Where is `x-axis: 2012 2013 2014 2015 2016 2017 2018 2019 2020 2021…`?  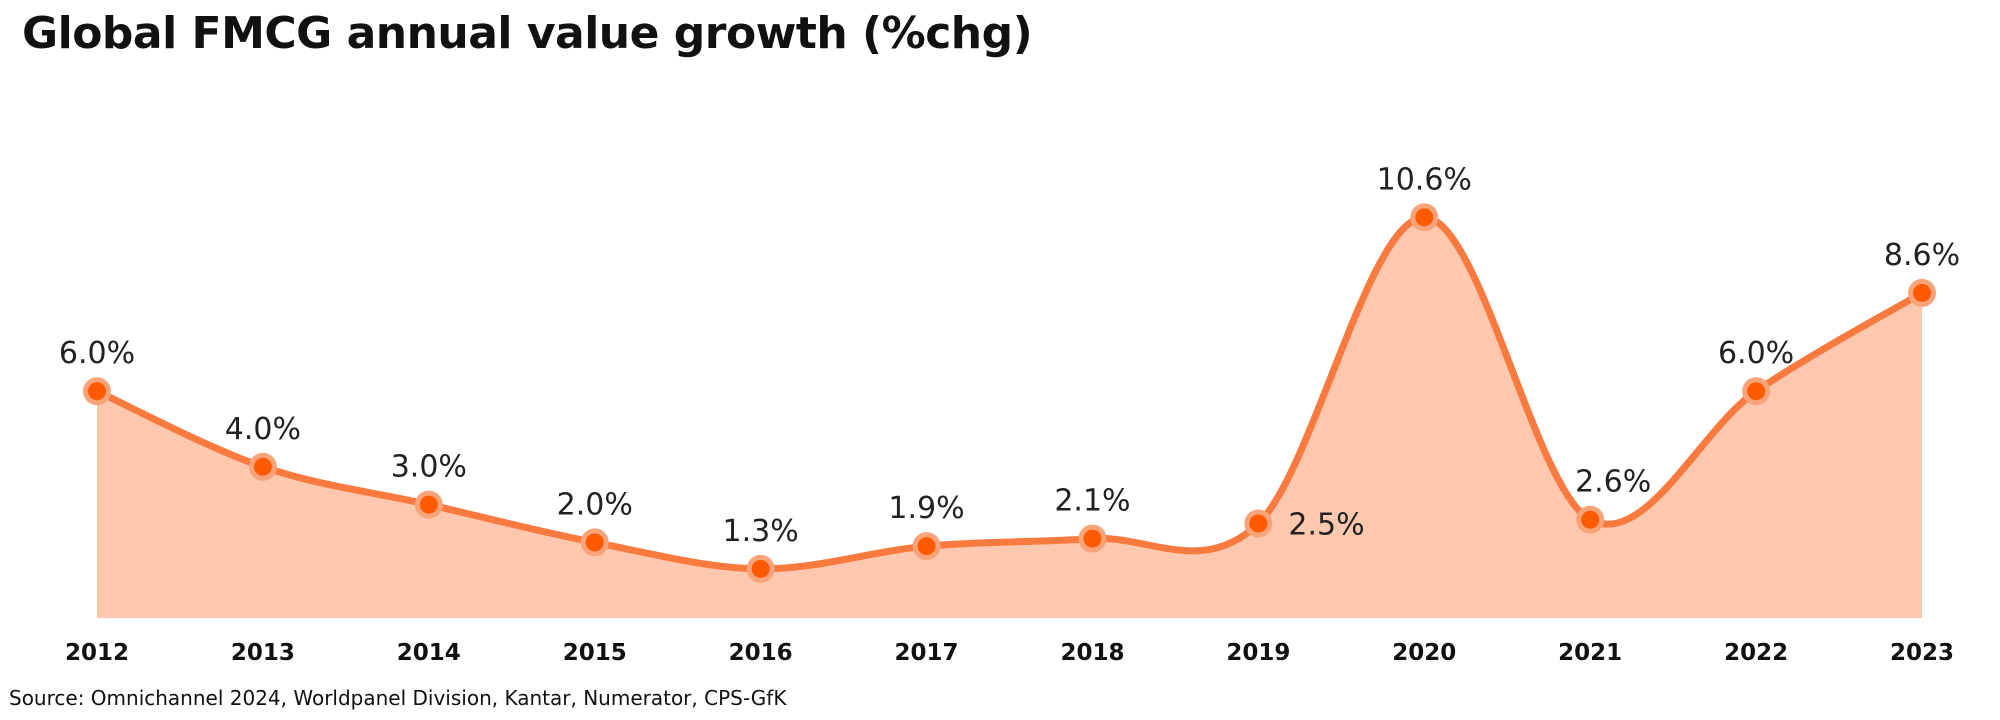 x-axis: 2012 2013 2014 2015 2016 2017 2018 2019 2020 2021… is located at coordinates (1009, 653).